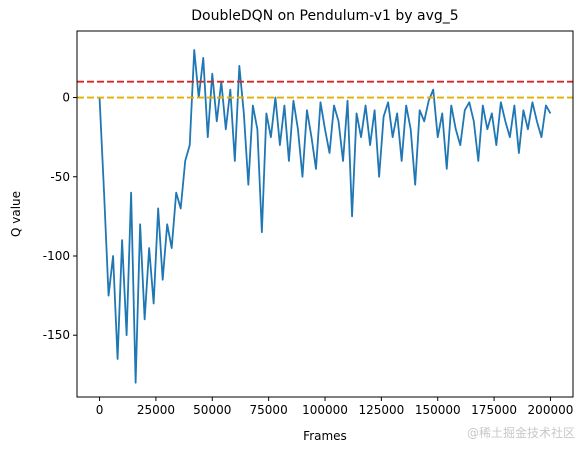  What do you see at coordinates (438, 410) in the screenshot?
I see `x-tick-label: 150000` at bounding box center [438, 410].